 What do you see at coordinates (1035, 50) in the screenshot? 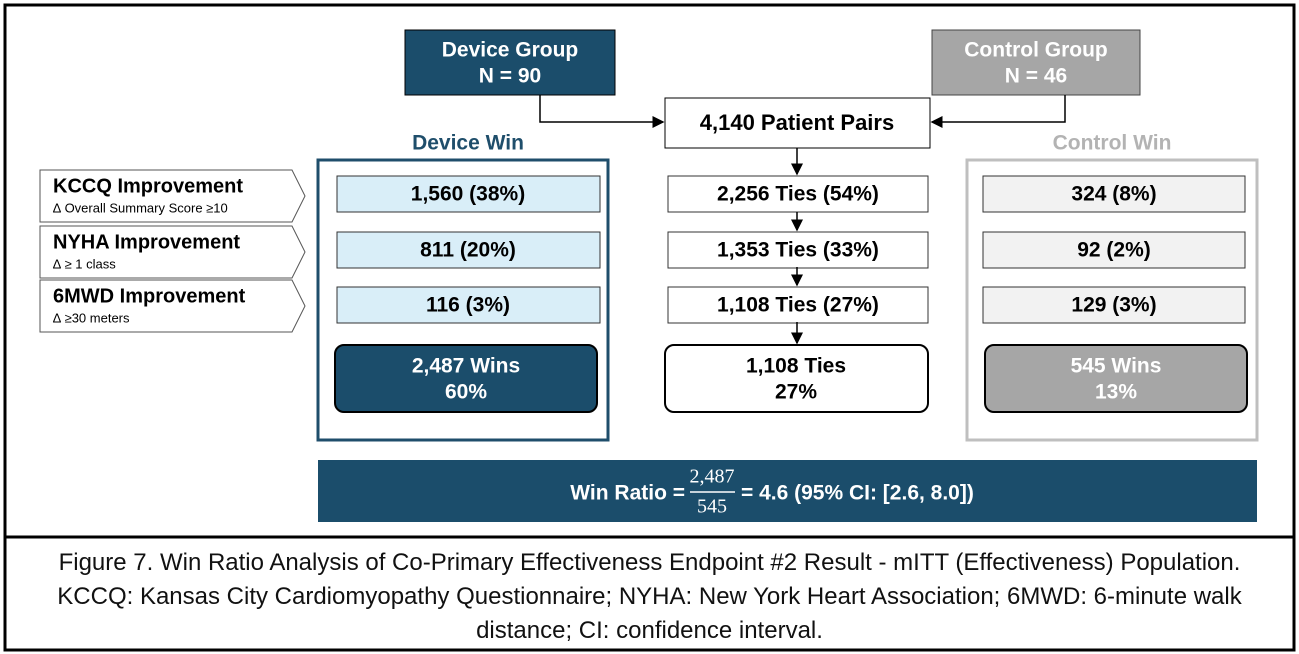
I see `control-group-title: Control Group` at bounding box center [1035, 50].